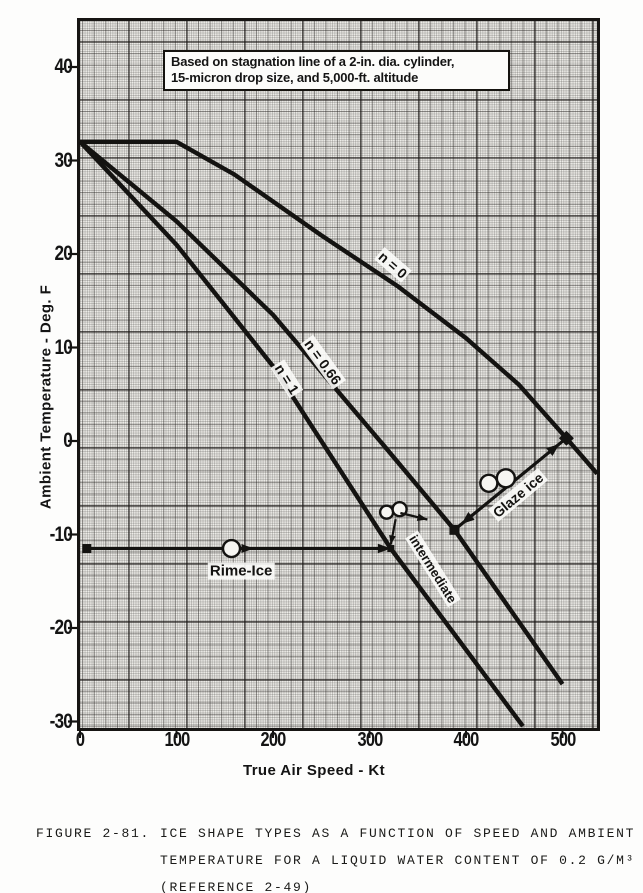 This screenshot has height=893, width=643. What do you see at coordinates (63, 160) in the screenshot?
I see `y-tick-label: 30` at bounding box center [63, 160].